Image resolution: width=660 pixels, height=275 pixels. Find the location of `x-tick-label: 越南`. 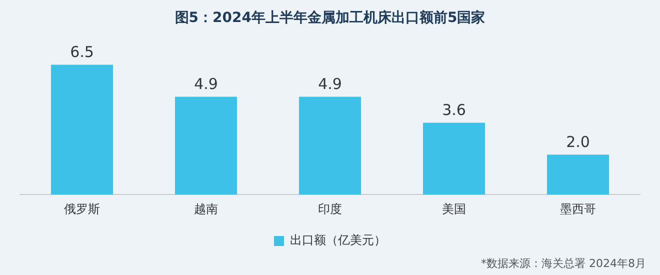

x-tick-label: 越南 is located at coordinates (206, 209).